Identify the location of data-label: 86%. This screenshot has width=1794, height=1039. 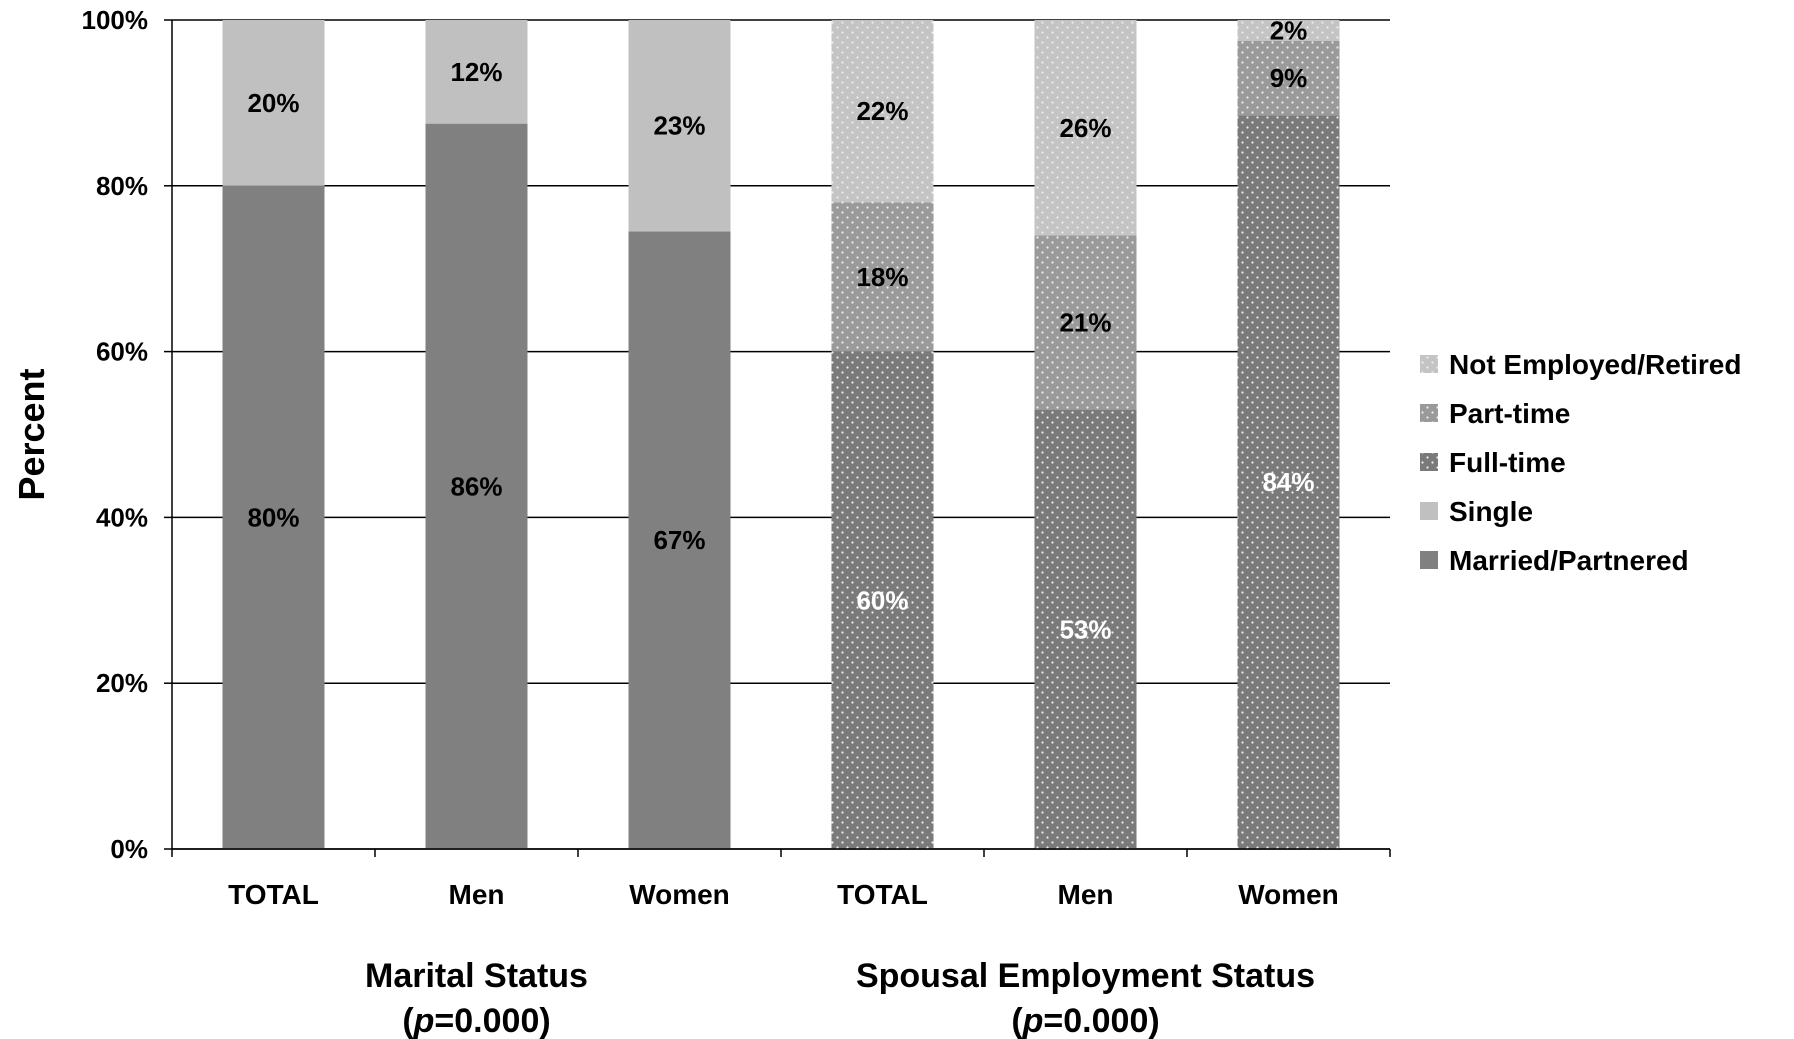
(476, 486).